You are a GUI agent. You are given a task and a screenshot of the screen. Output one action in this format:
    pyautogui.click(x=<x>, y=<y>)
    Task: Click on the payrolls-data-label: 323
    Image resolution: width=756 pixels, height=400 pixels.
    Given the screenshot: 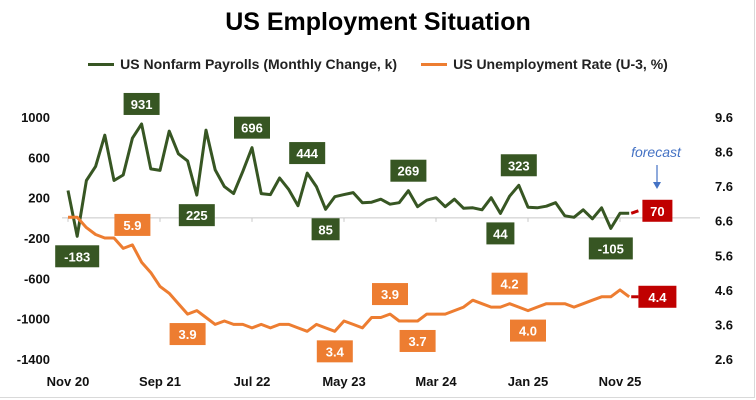 What is the action you would take?
    pyautogui.click(x=519, y=165)
    